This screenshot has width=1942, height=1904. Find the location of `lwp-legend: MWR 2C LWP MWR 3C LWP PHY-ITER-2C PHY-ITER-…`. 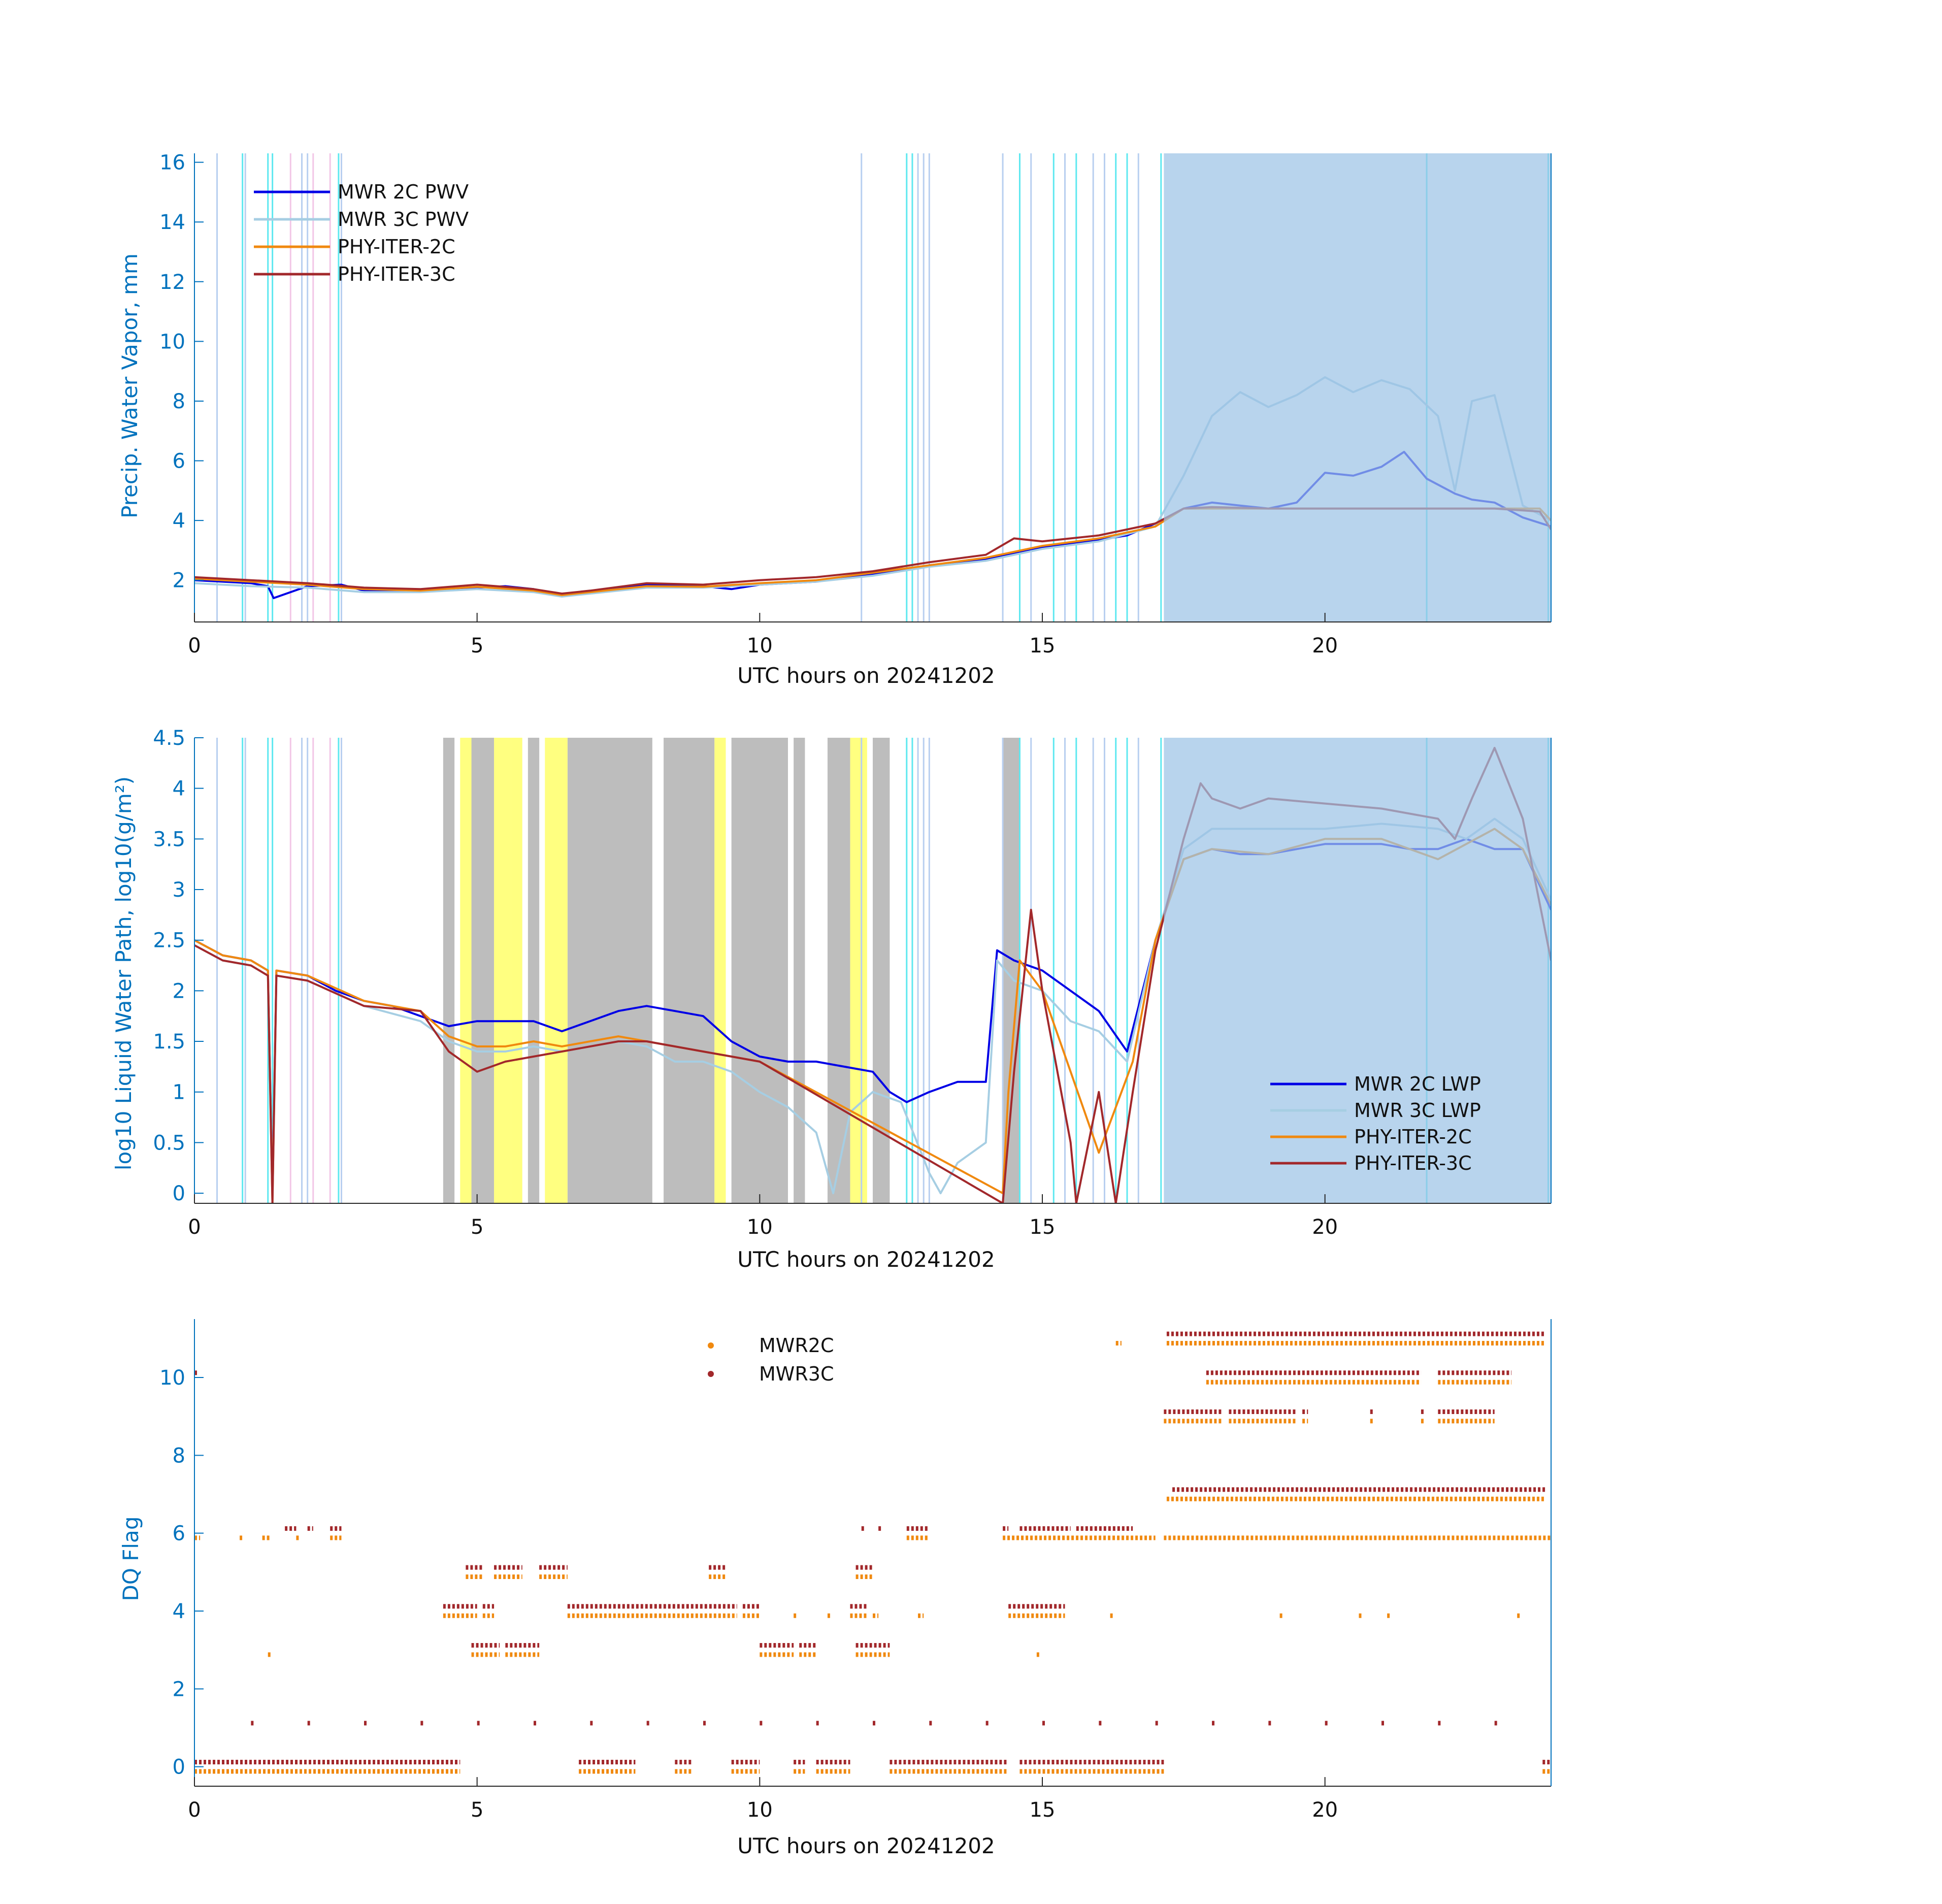

lwp-legend: MWR 2C LWP MWR 3C LWP PHY-ITER-2C PHY-ITER-… is located at coordinates (1375, 1123).